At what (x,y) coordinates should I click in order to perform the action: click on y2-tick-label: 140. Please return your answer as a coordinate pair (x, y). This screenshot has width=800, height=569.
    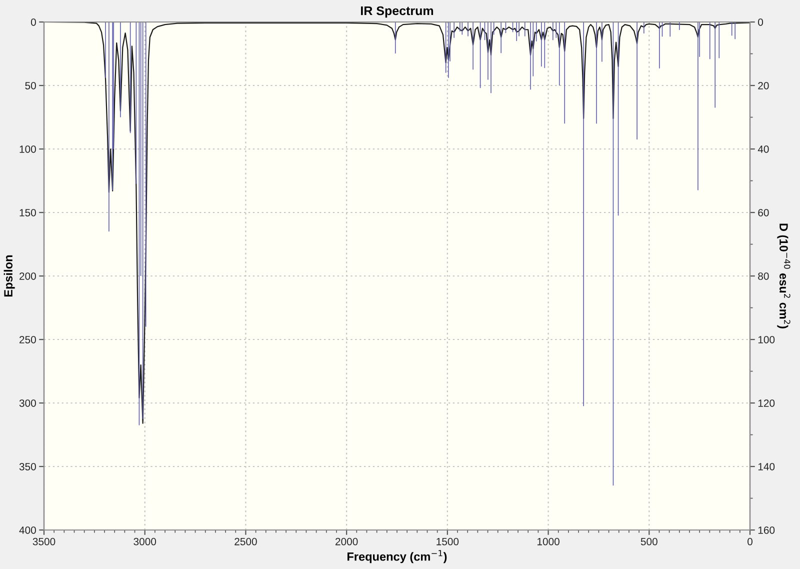
    Looking at the image, I should click on (766, 466).